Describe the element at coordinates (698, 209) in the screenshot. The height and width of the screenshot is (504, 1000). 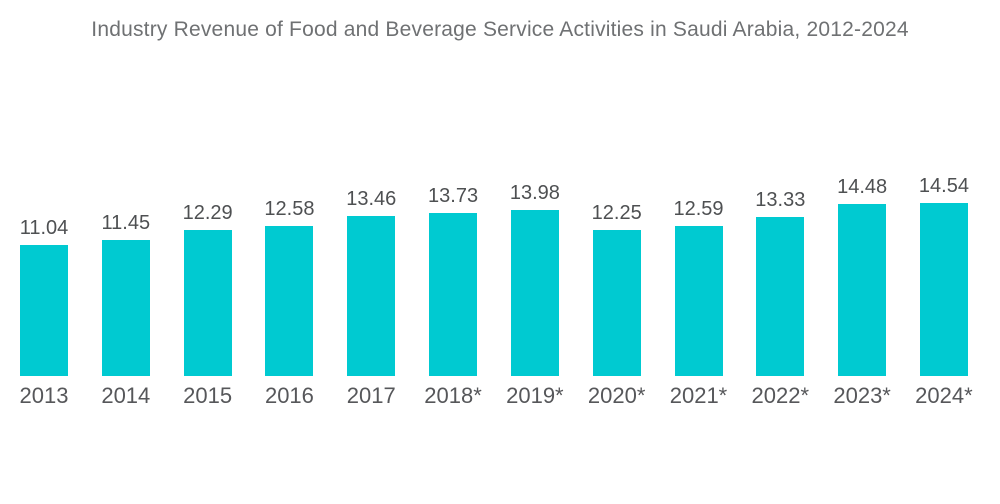
I see `bar-value-label: 12.59` at that location.